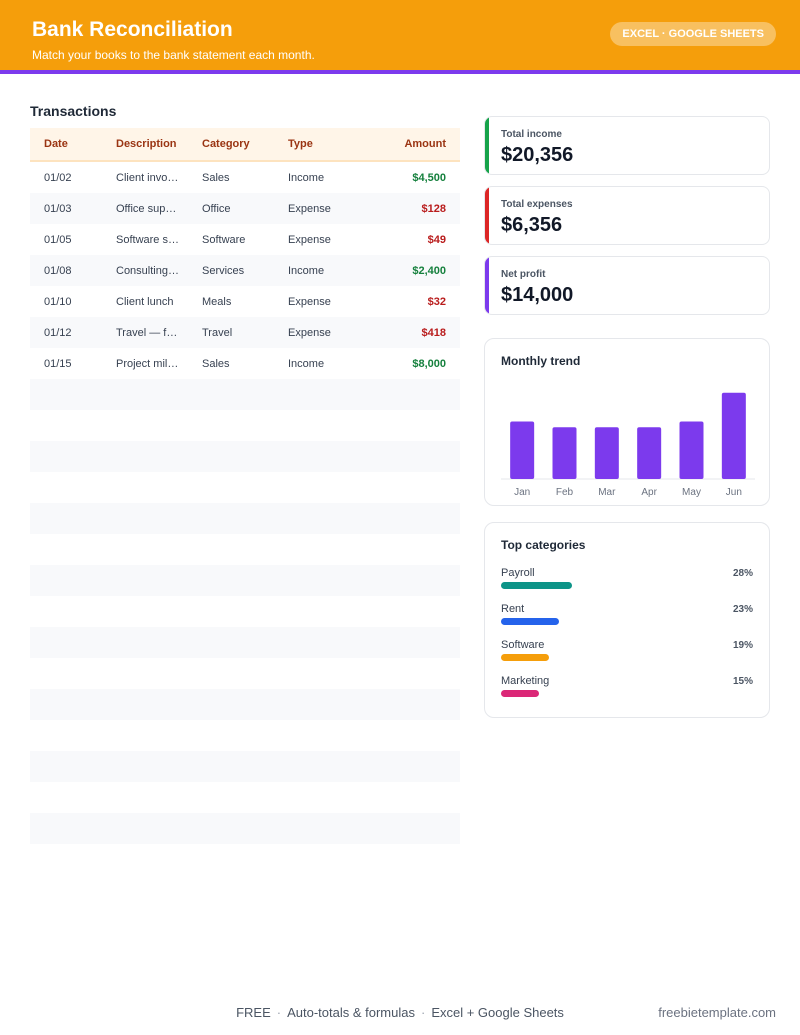 This screenshot has width=800, height=1035. Describe the element at coordinates (691, 450) in the screenshot. I see `chart-bar-may` at that location.